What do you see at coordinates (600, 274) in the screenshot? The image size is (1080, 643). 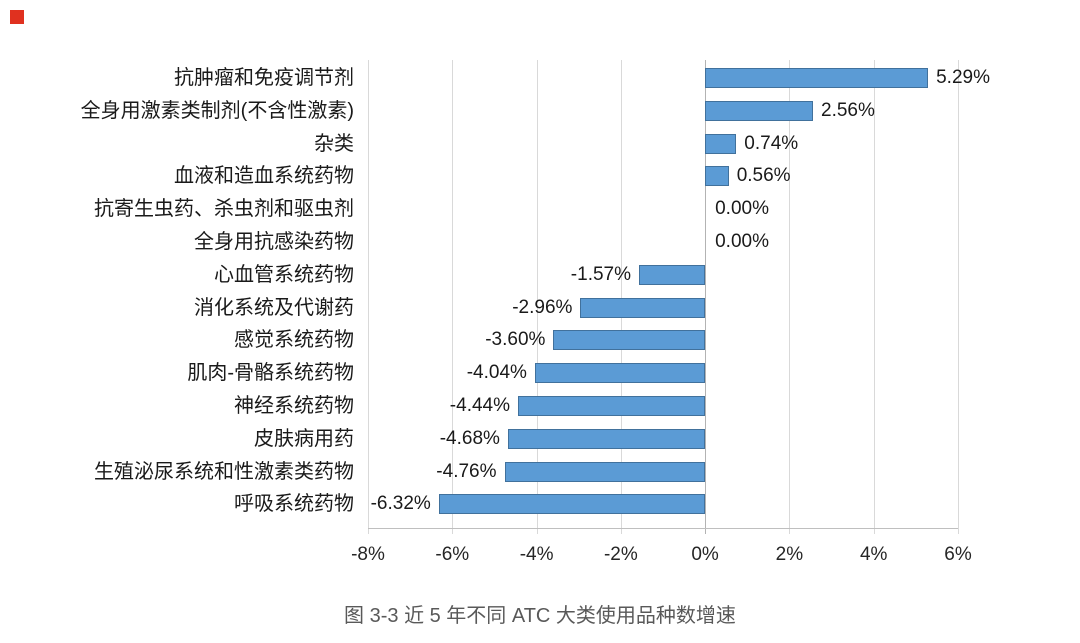 I see `value-label: -1.57%` at bounding box center [600, 274].